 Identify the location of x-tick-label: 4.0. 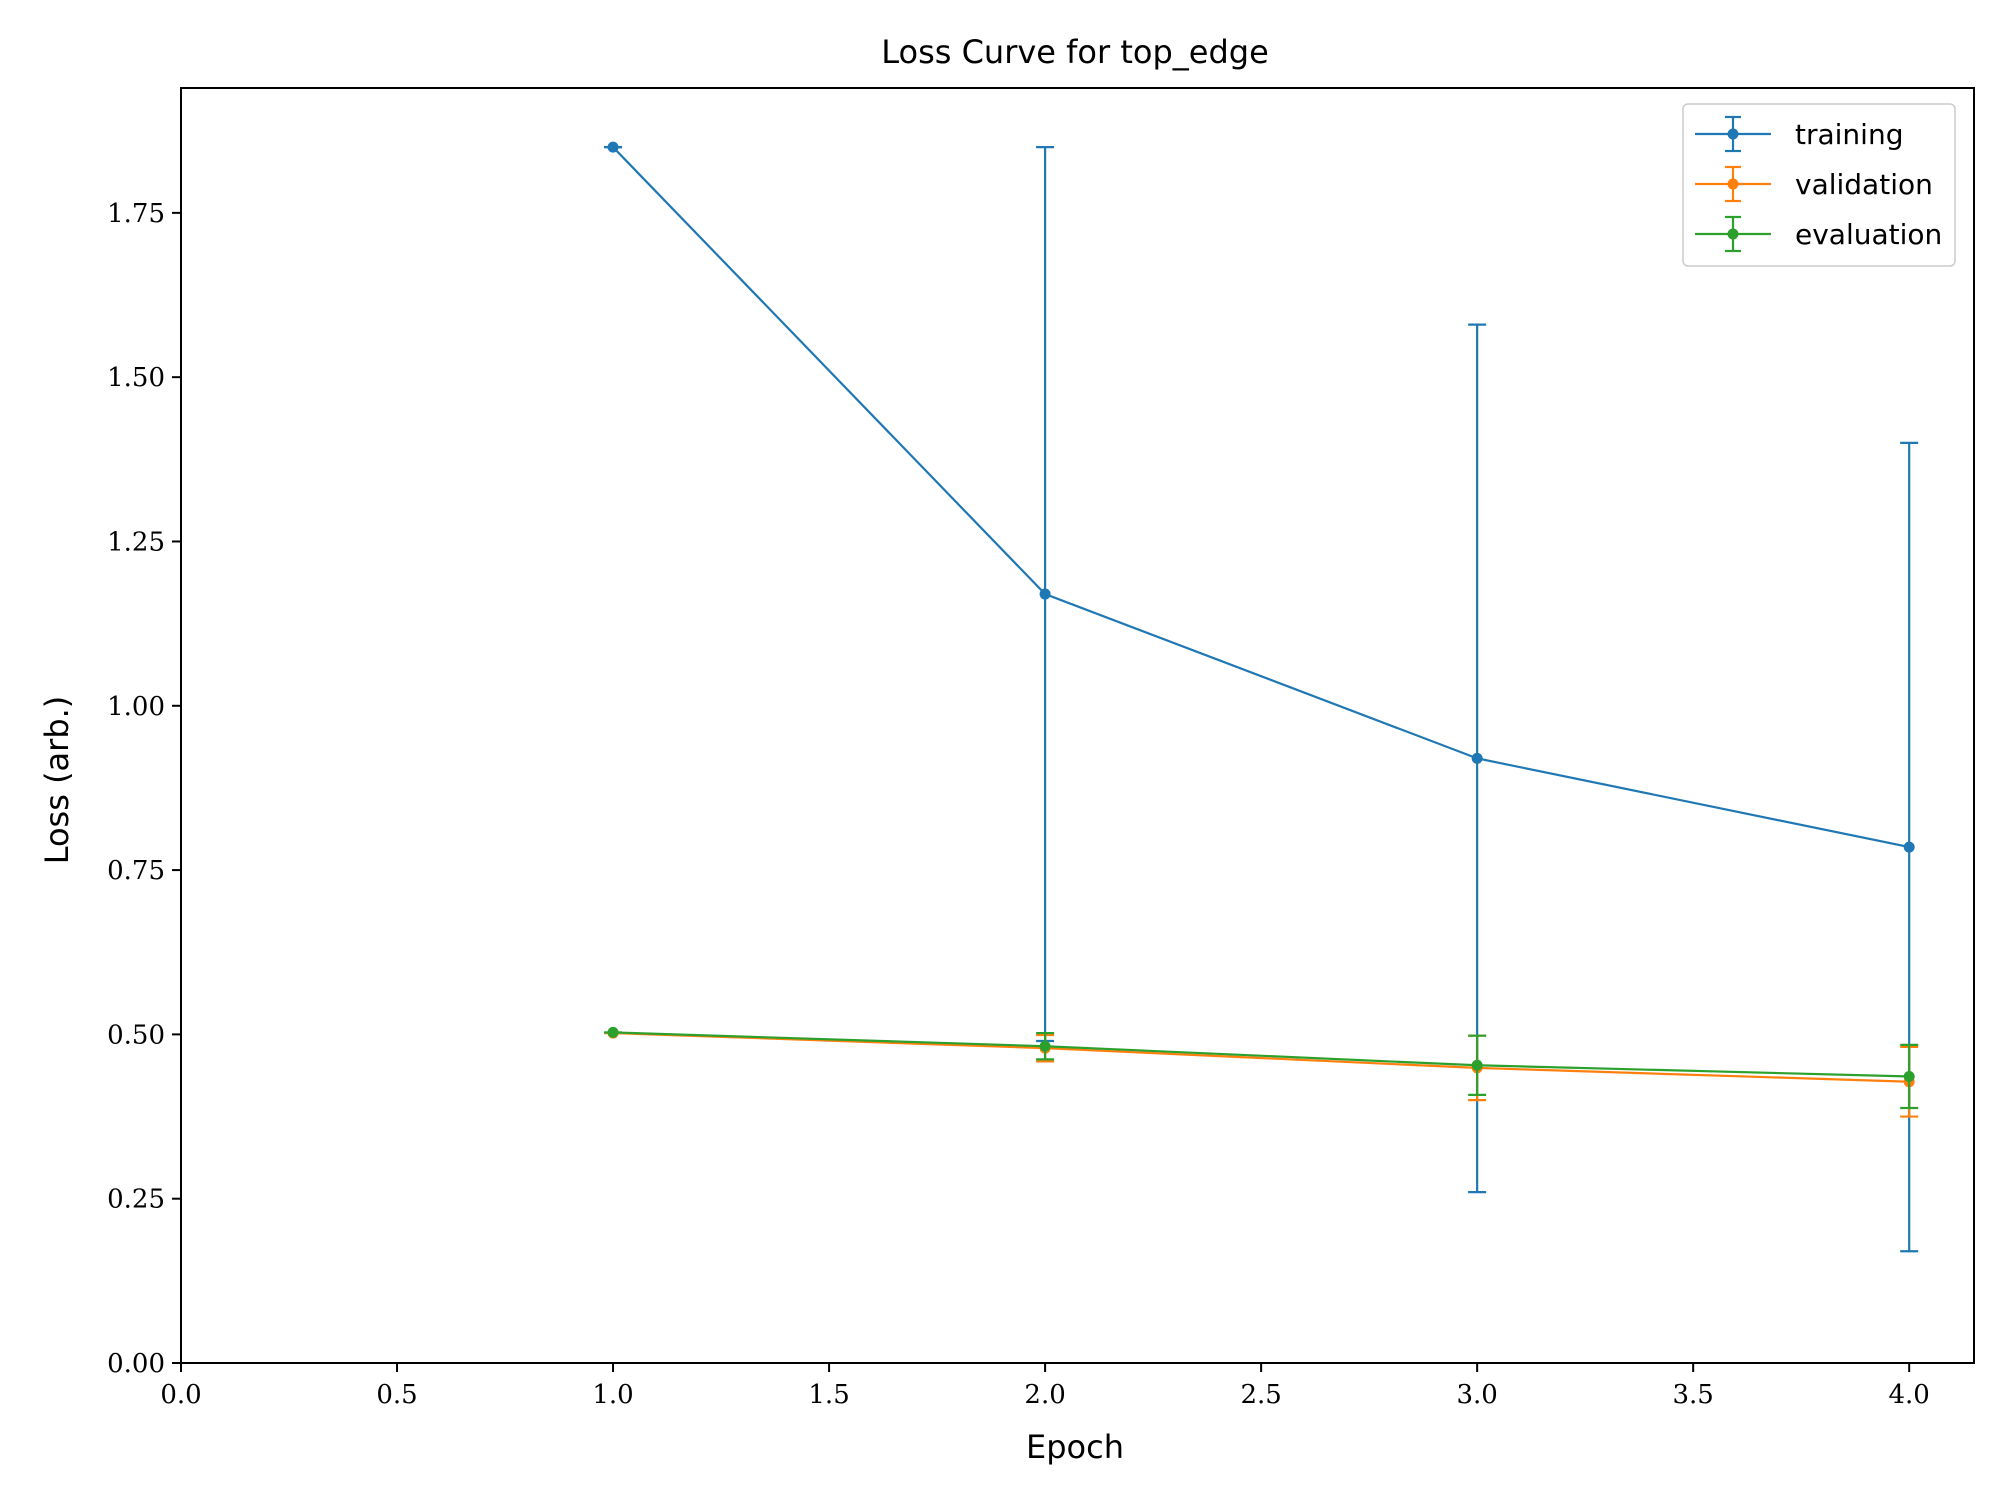
(1909, 1395).